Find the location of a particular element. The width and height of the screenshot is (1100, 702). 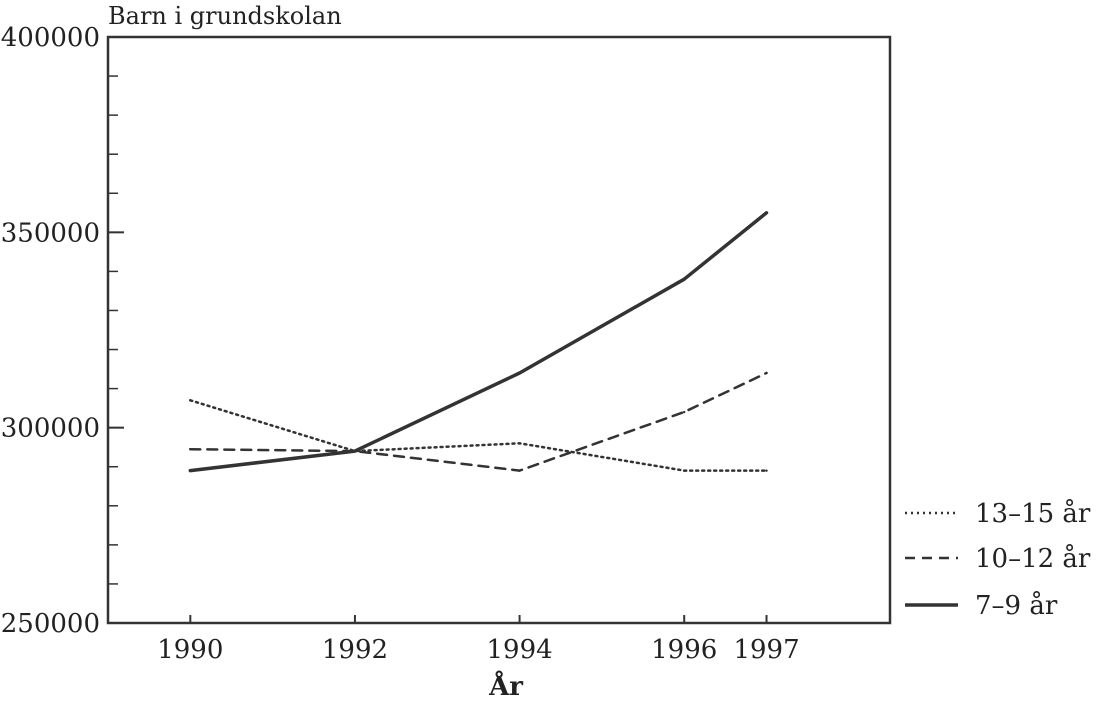

x-tick-label: 1996 is located at coordinates (684, 650).